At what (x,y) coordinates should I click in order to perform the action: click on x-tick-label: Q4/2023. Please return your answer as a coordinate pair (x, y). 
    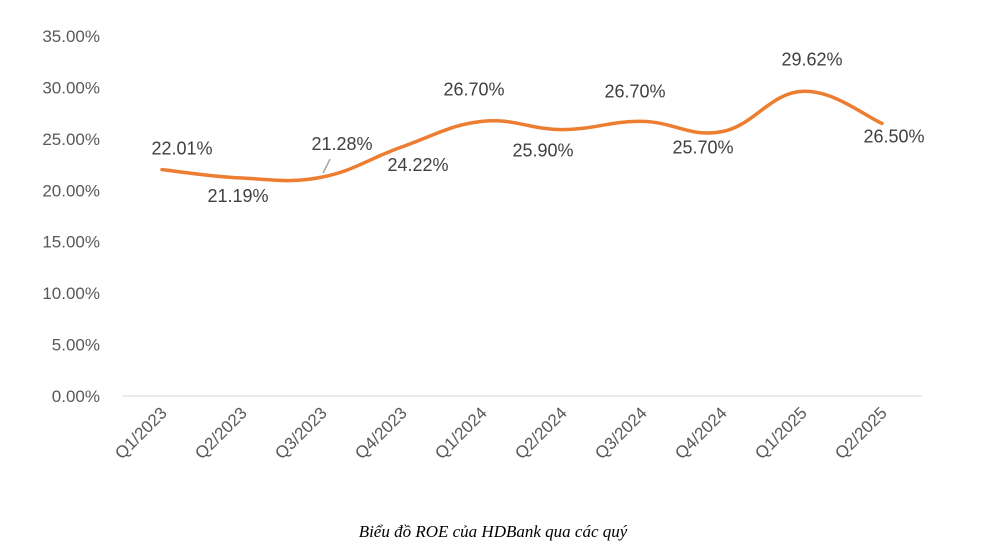
    Looking at the image, I should click on (381, 433).